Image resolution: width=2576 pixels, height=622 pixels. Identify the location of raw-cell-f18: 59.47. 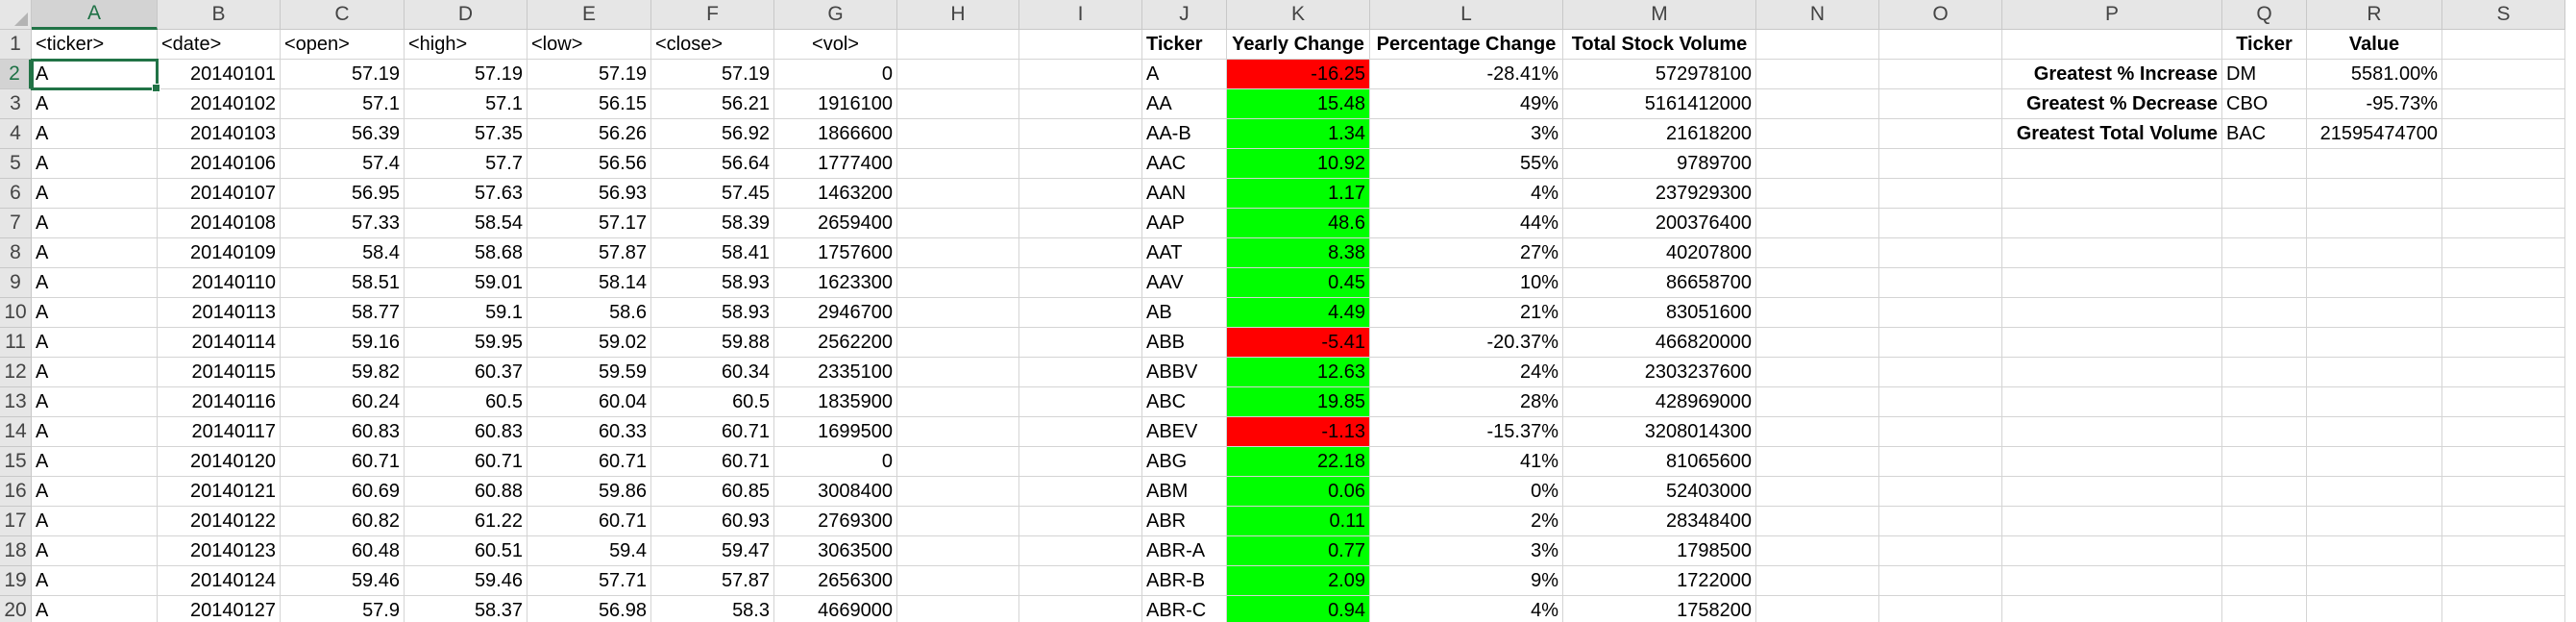
(712, 551).